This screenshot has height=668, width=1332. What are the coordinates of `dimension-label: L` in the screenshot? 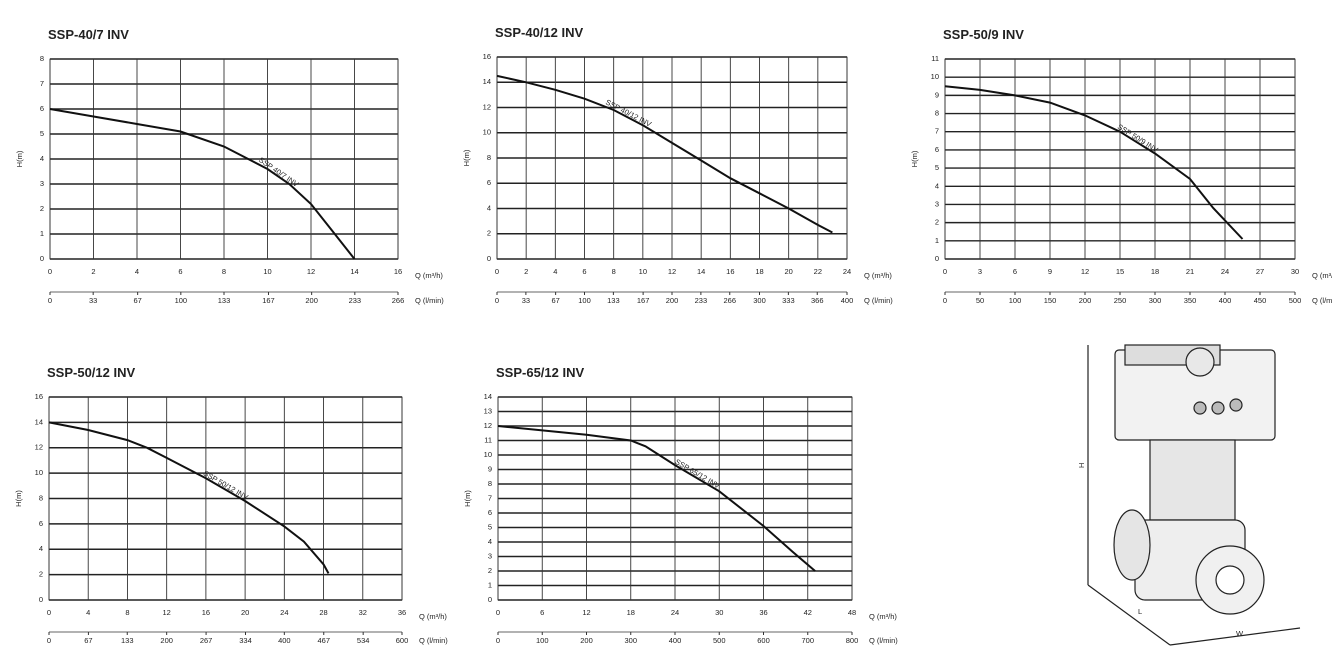 It's located at (1140, 611).